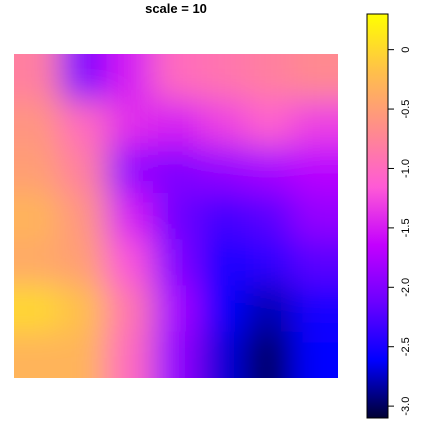  What do you see at coordinates (176, 8) in the screenshot?
I see `chart-title: scale = 10` at bounding box center [176, 8].